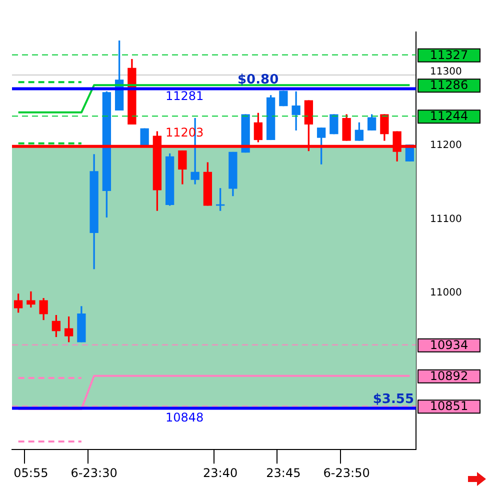 The width and height of the screenshot is (496, 496). I want to click on annotation: $0.80, so click(258, 80).